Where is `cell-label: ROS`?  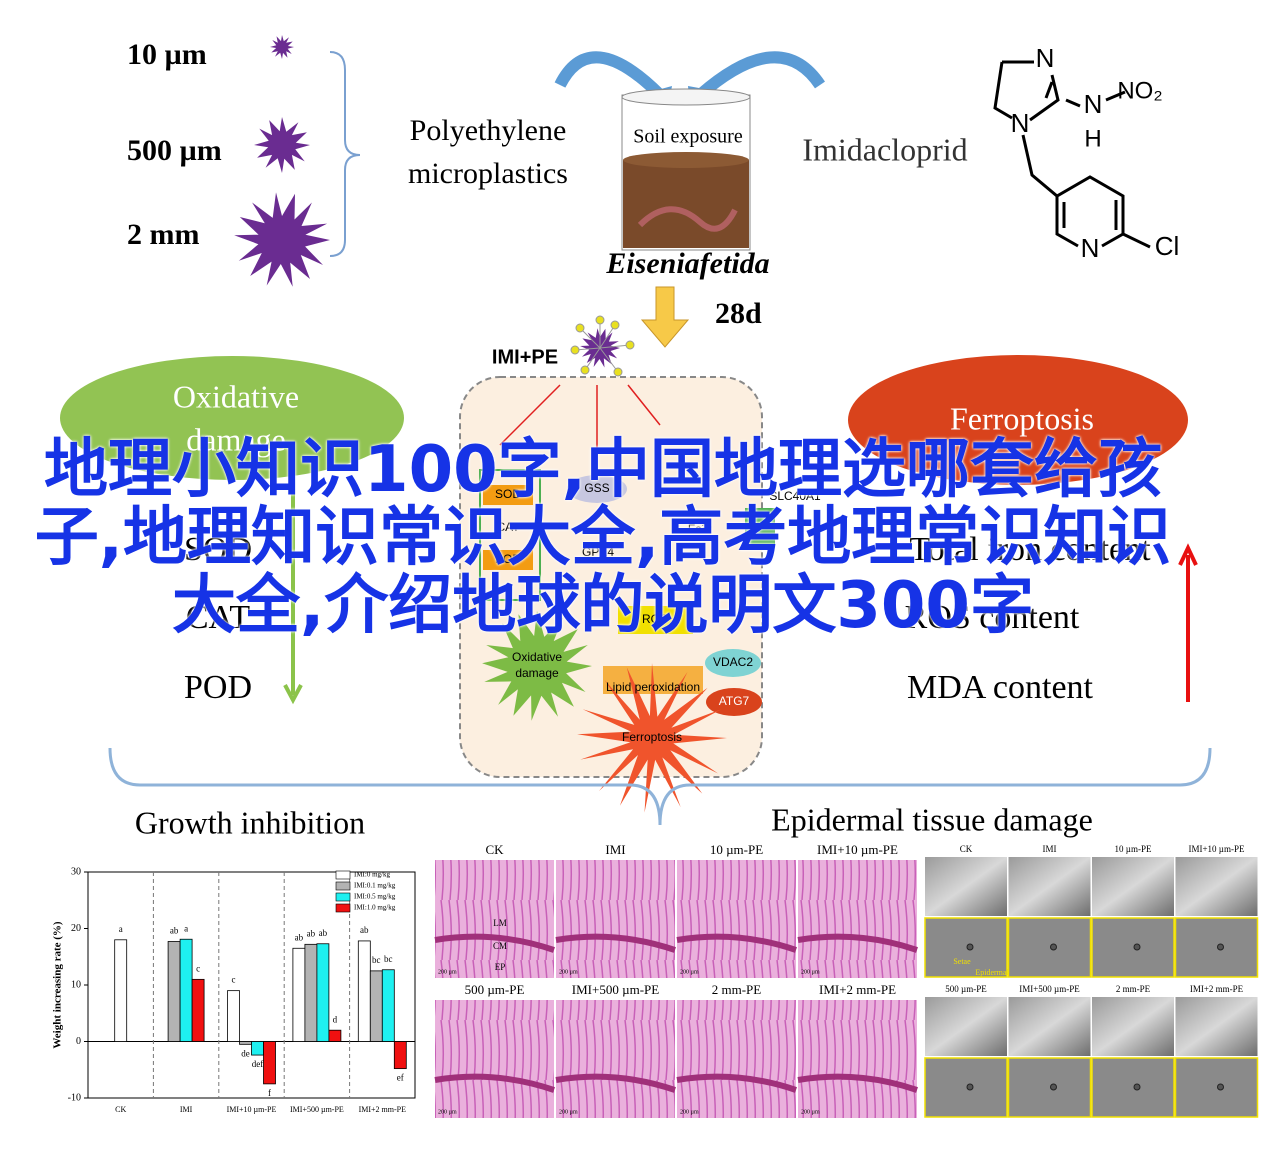 cell-label: ROS is located at coordinates (655, 619).